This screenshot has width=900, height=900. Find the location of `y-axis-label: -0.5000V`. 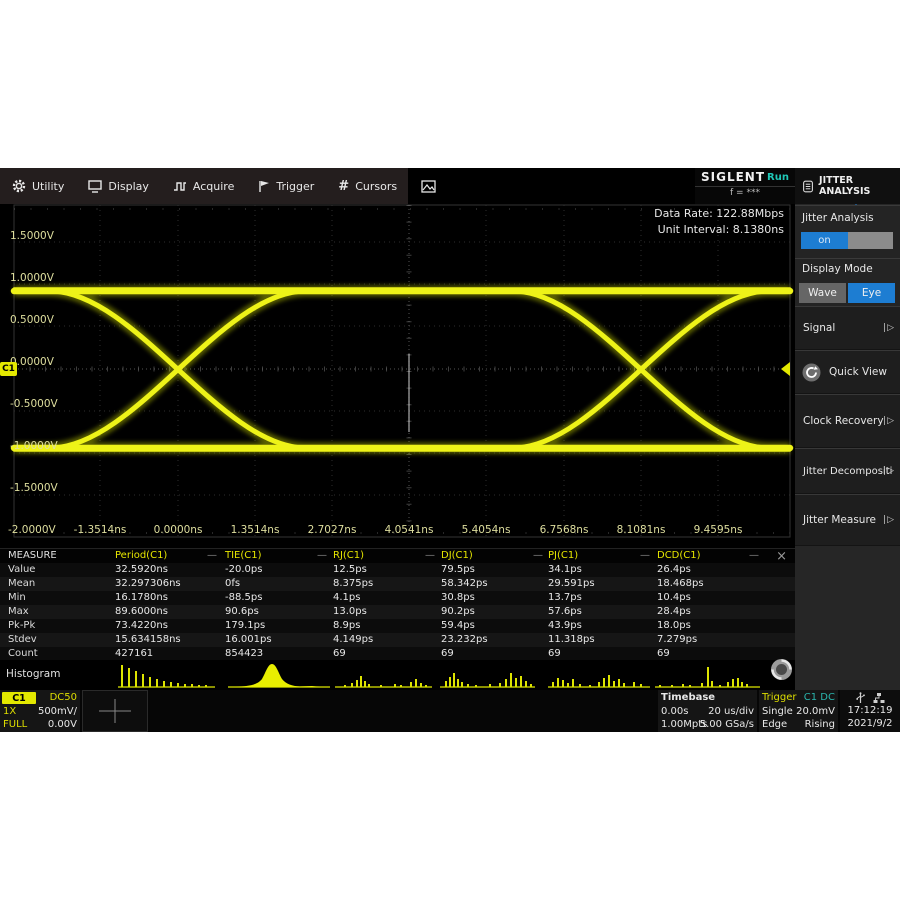

y-axis-label: -0.5000V is located at coordinates (34, 404).